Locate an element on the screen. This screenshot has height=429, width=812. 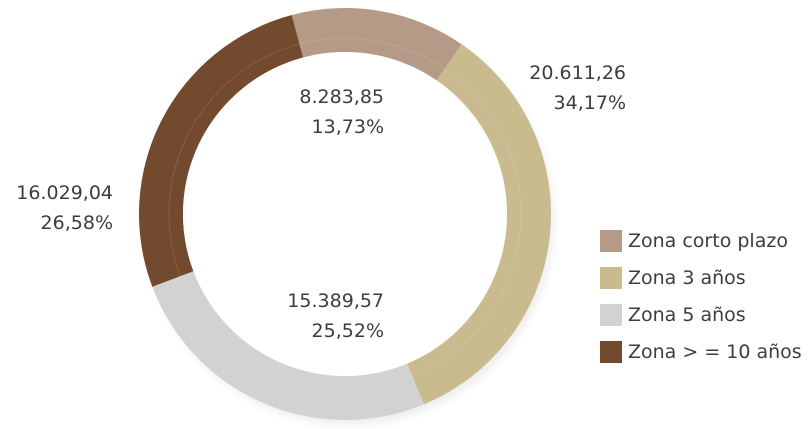
legend-item-zona-10-anos: Zona > = 10 años is located at coordinates (706, 351).